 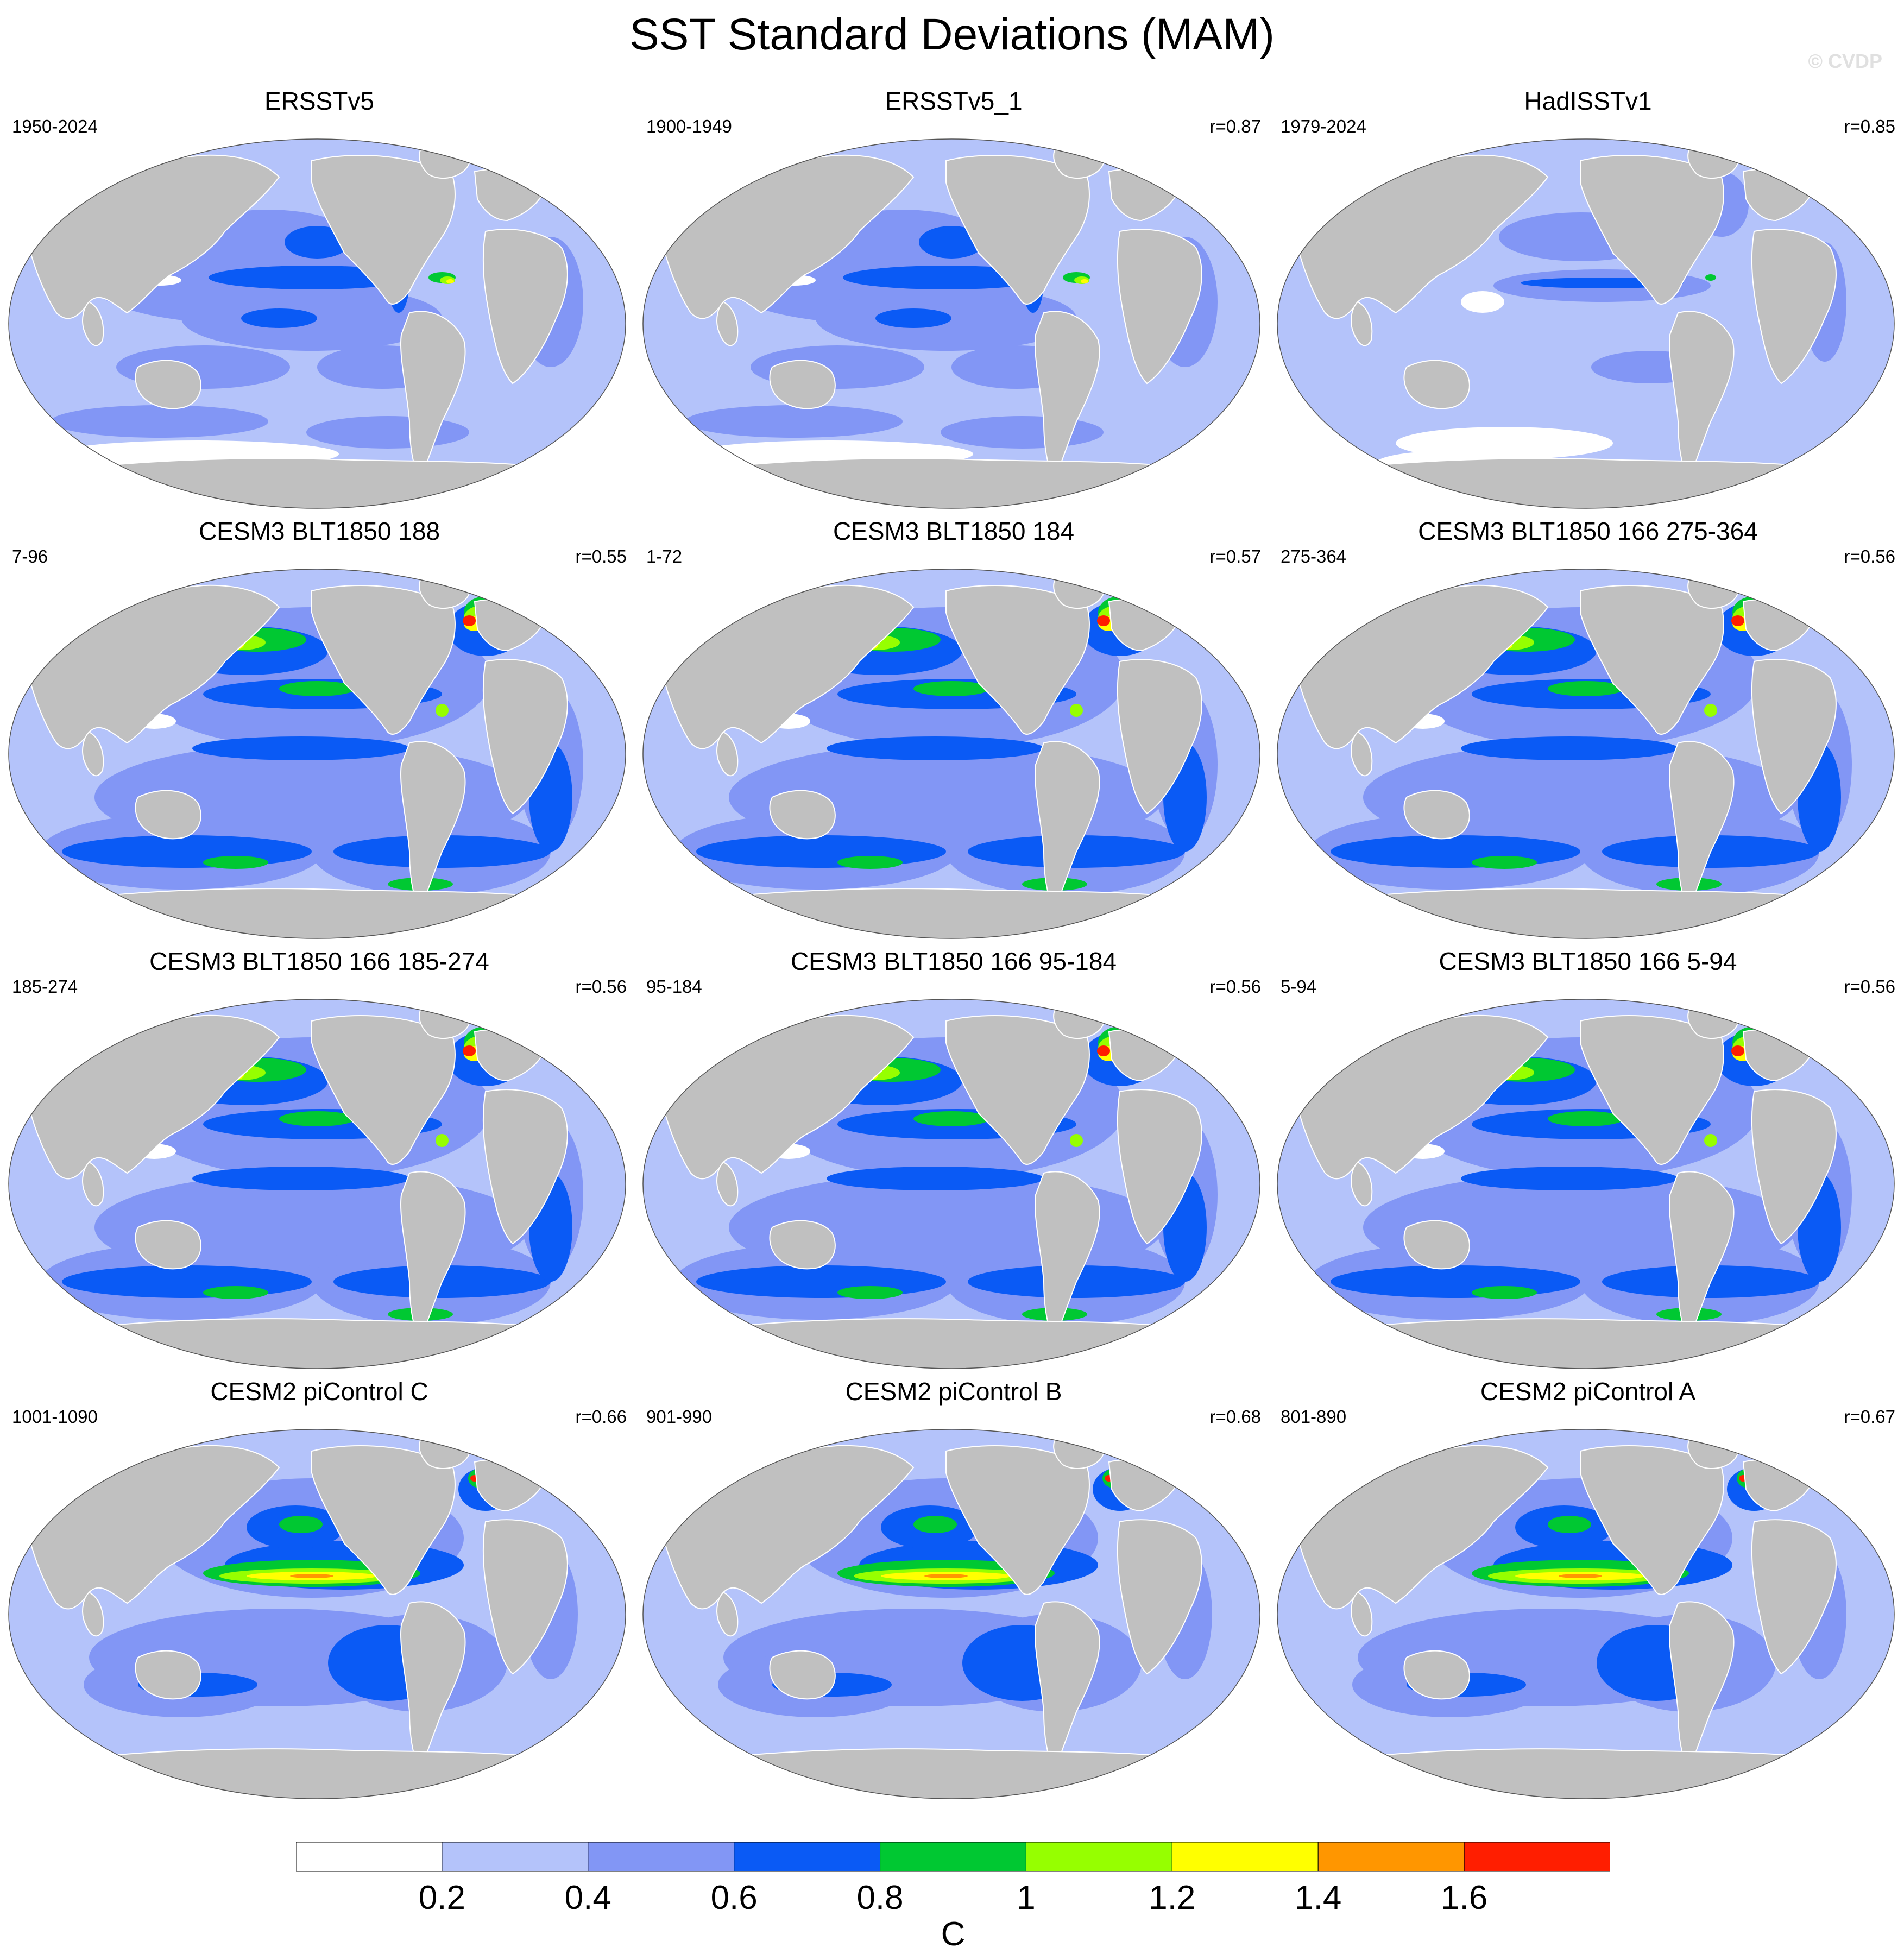 I want to click on panel-title: CESM2 piControl C, so click(x=319, y=1391).